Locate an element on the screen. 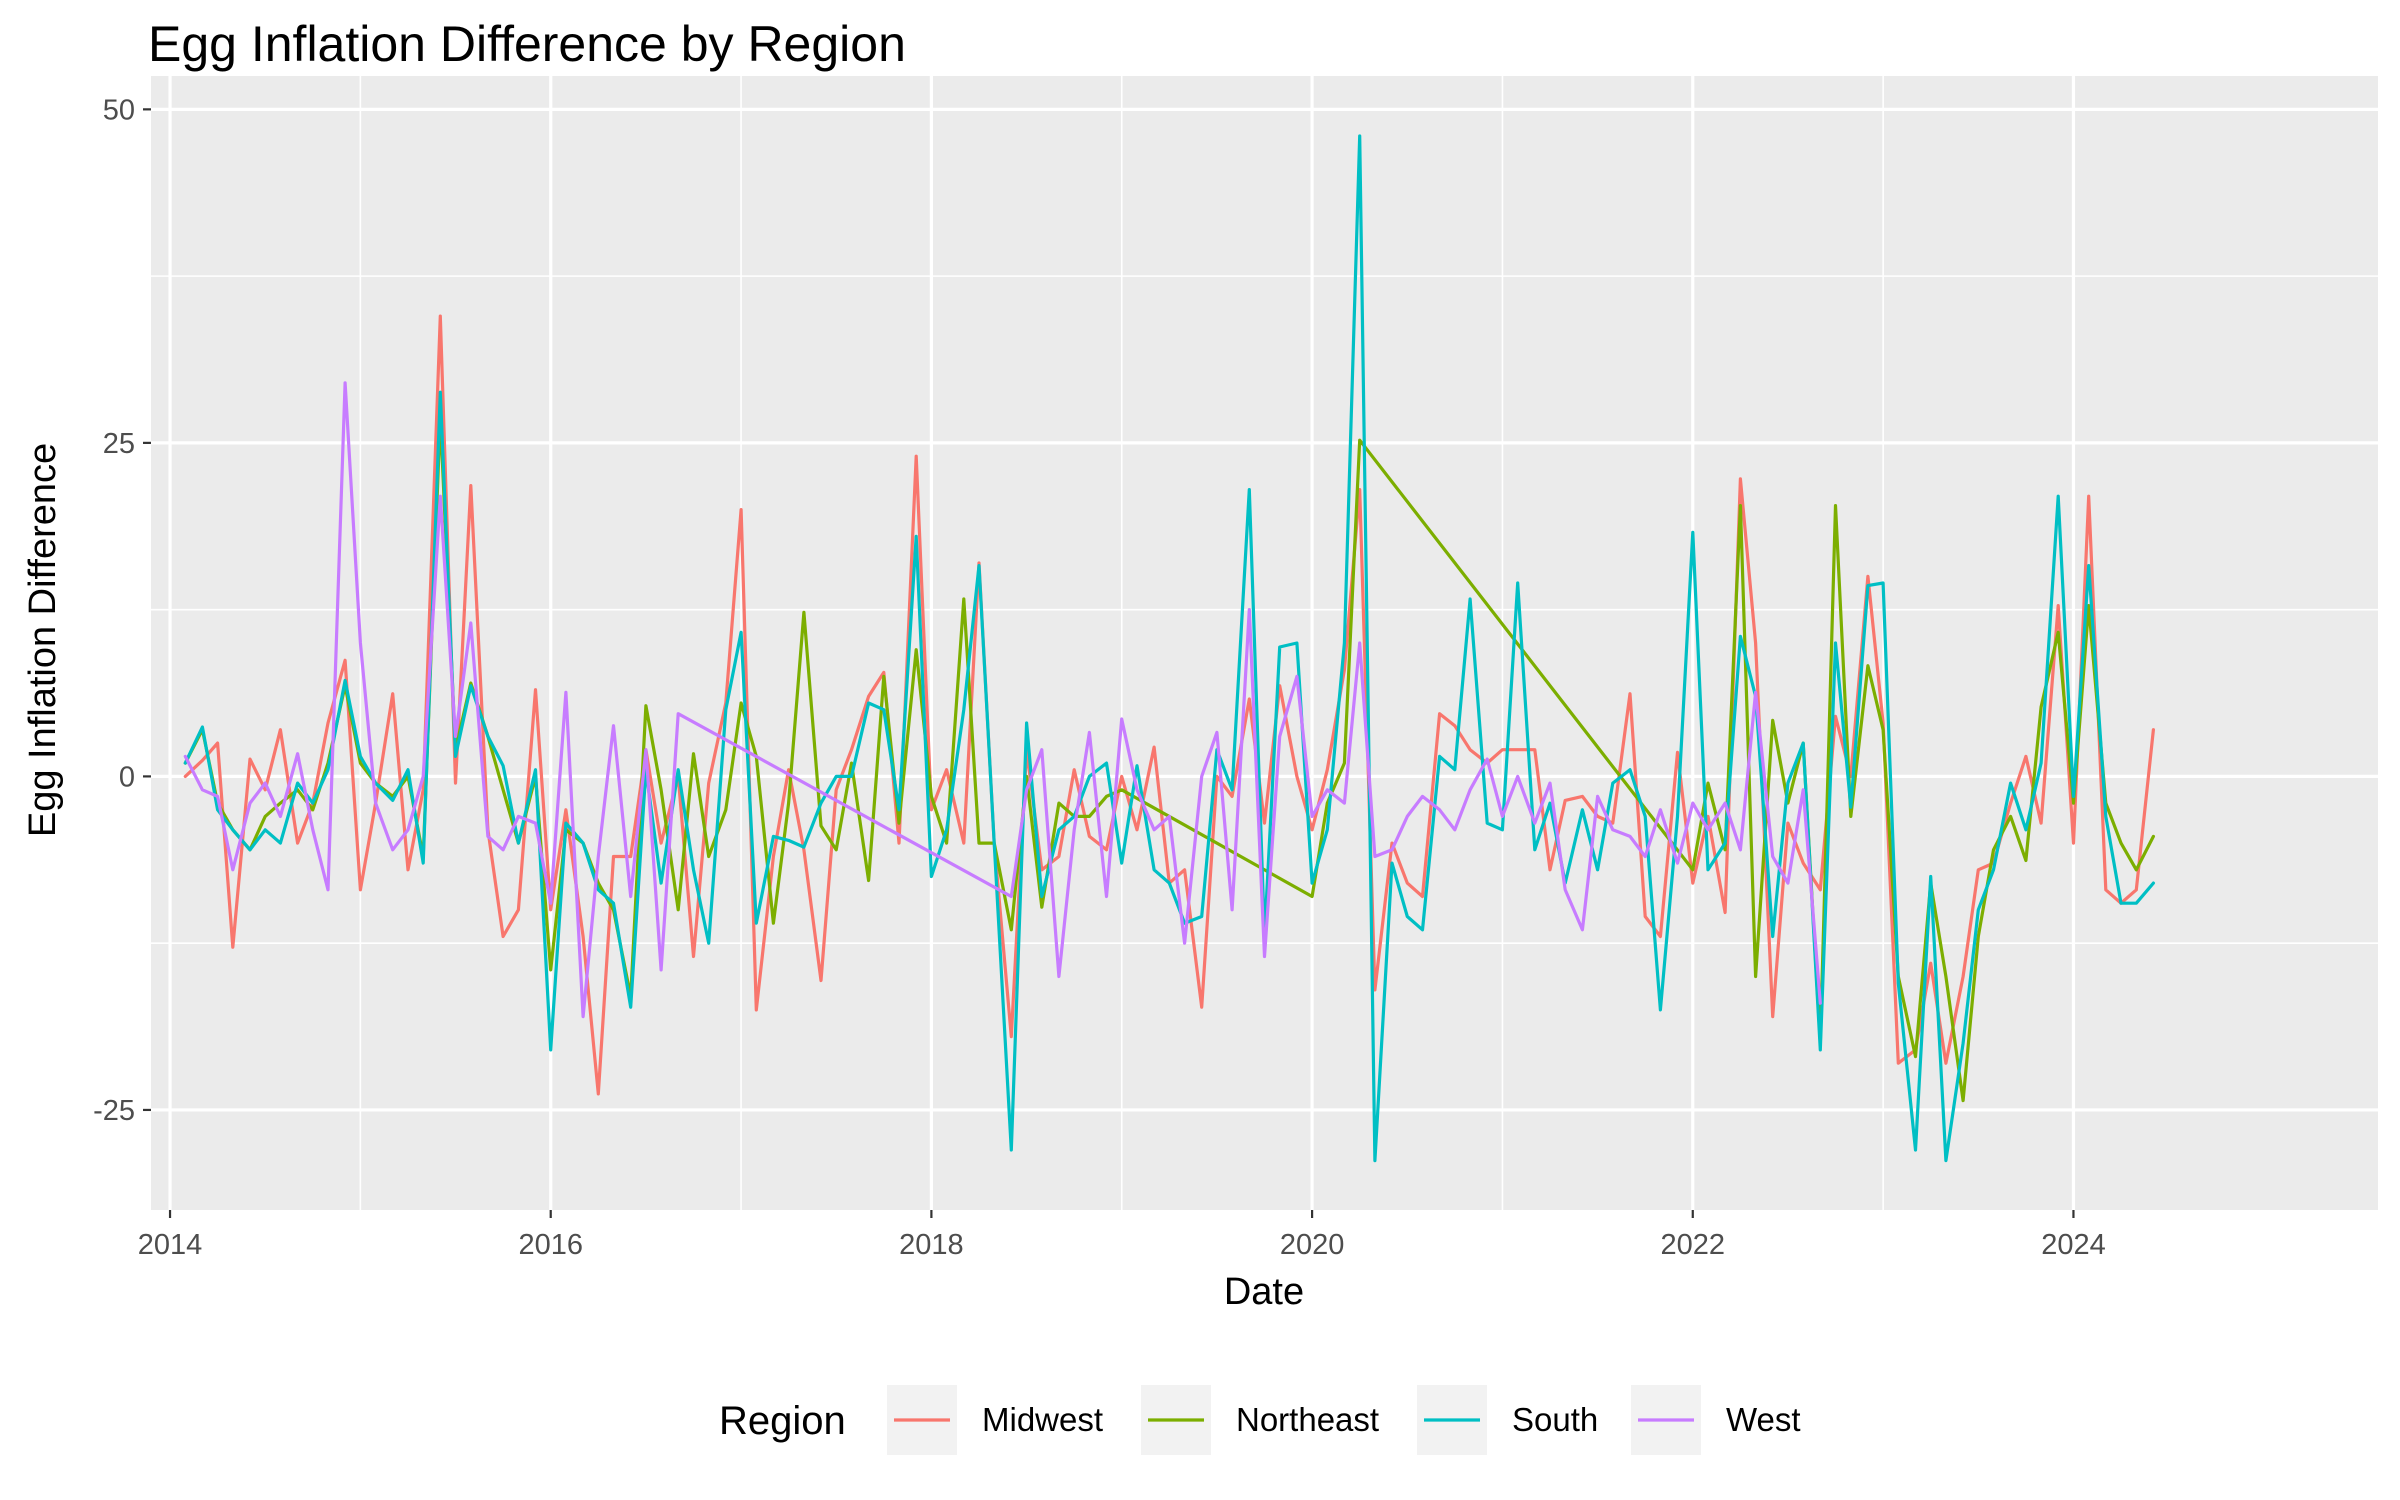 This screenshot has width=2400, height=1500. x-tick-label: 2014 is located at coordinates (170, 1245).